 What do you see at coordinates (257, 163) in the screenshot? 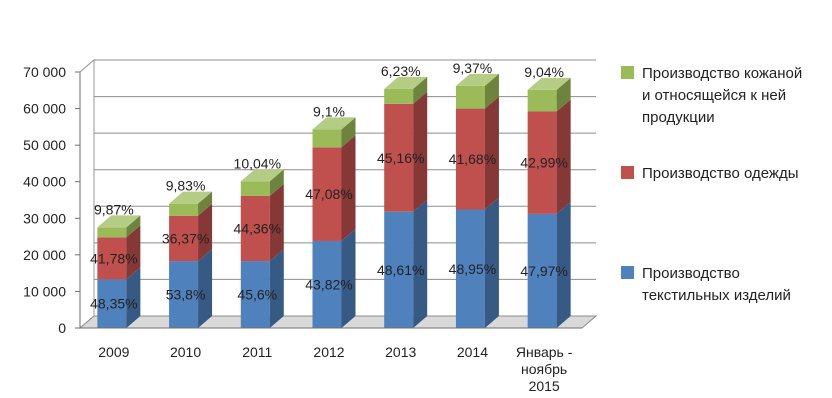
I see `data-label: 10,04%` at bounding box center [257, 163].